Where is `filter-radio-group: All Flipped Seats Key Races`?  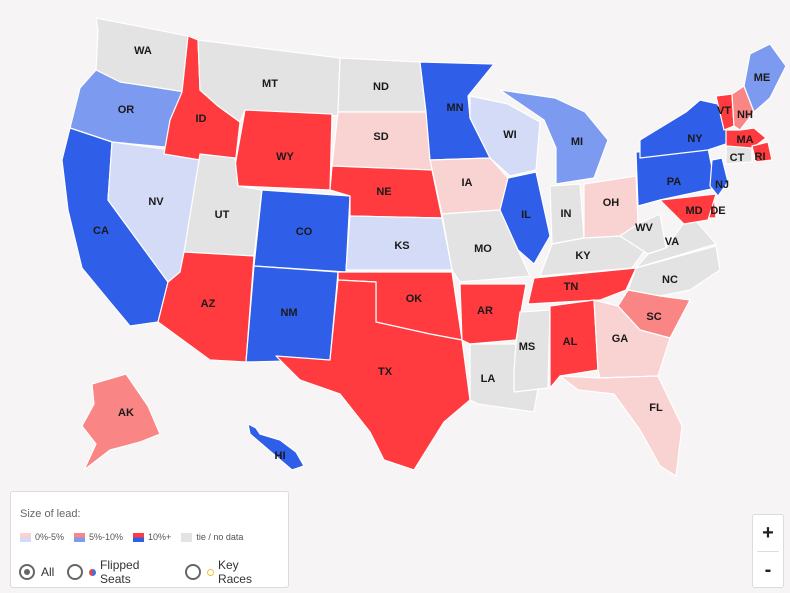
filter-radio-group: All Flipped Seats Key Races is located at coordinates (153, 572).